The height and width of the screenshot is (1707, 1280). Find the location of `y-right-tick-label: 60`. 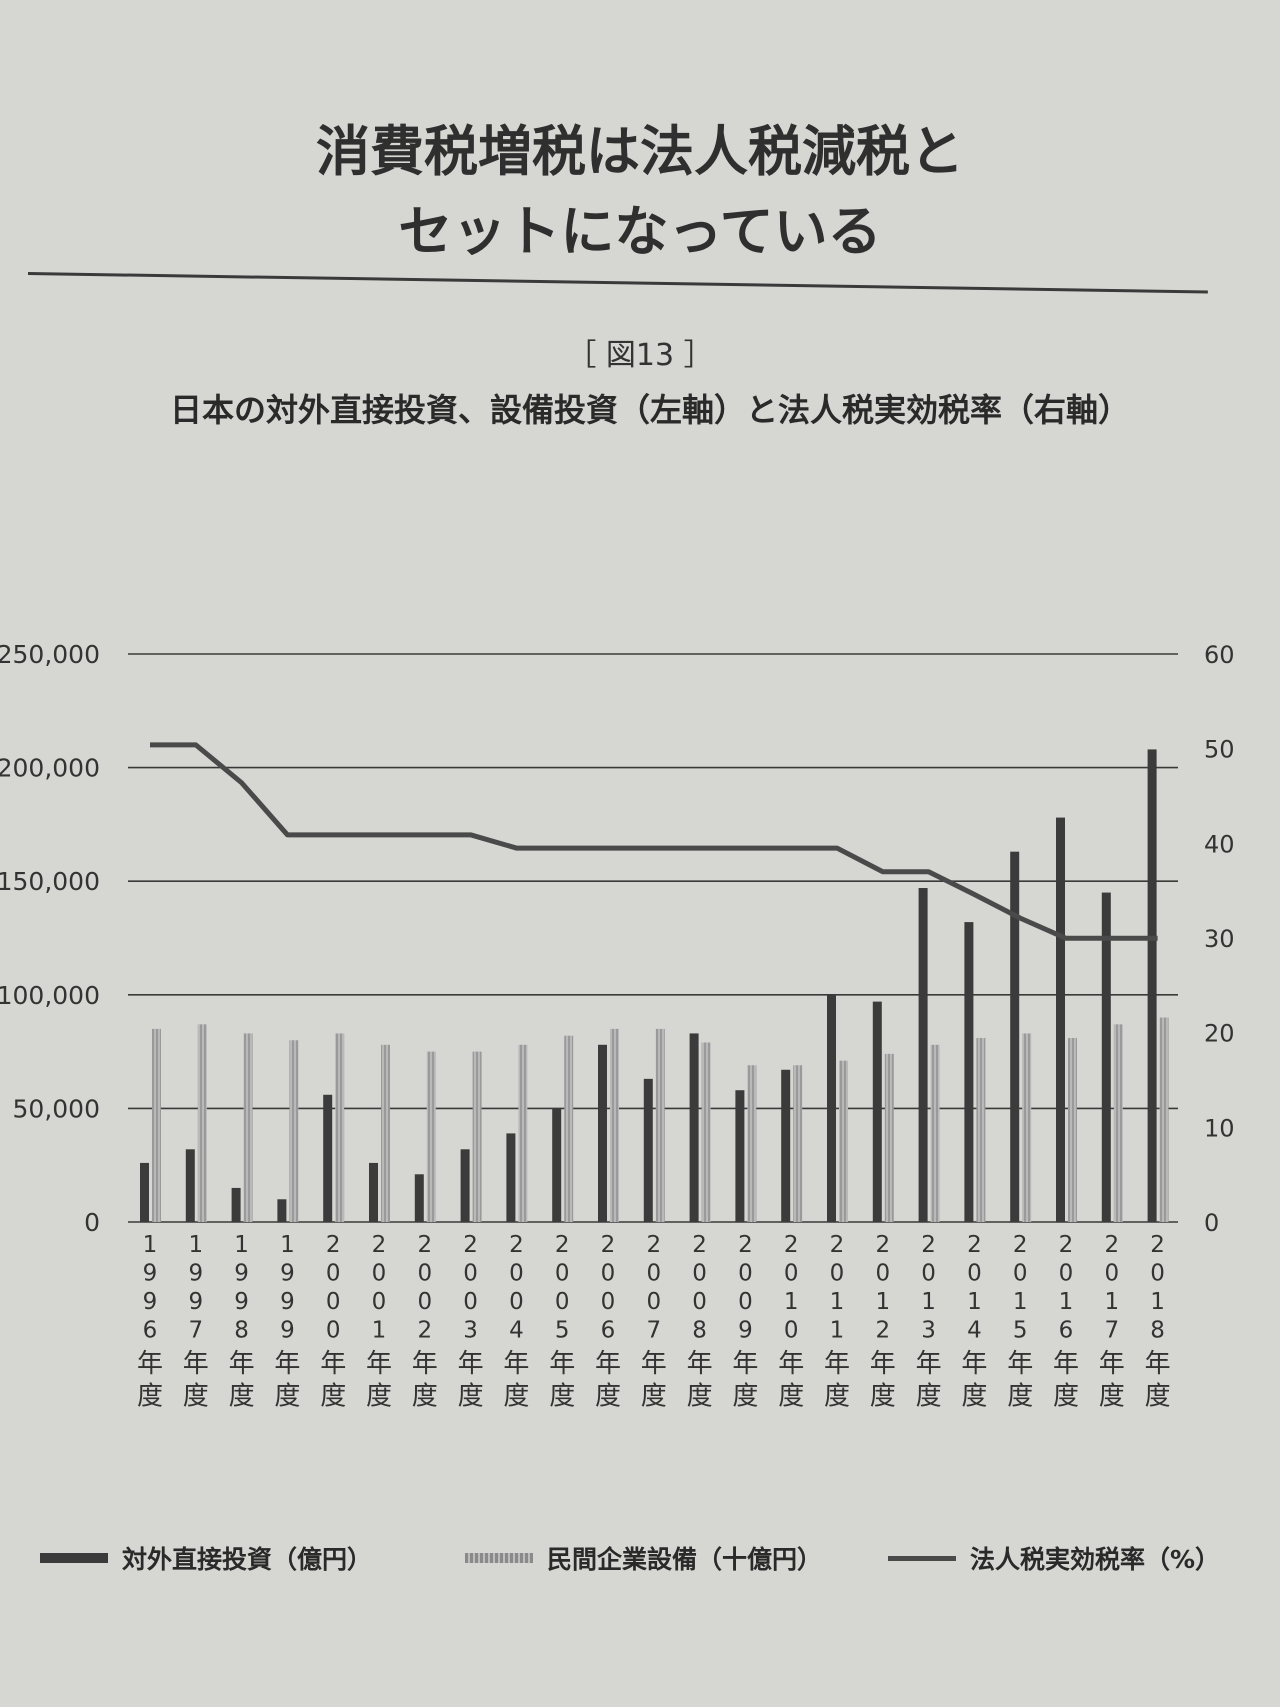

y-right-tick-label: 60 is located at coordinates (1219, 655).